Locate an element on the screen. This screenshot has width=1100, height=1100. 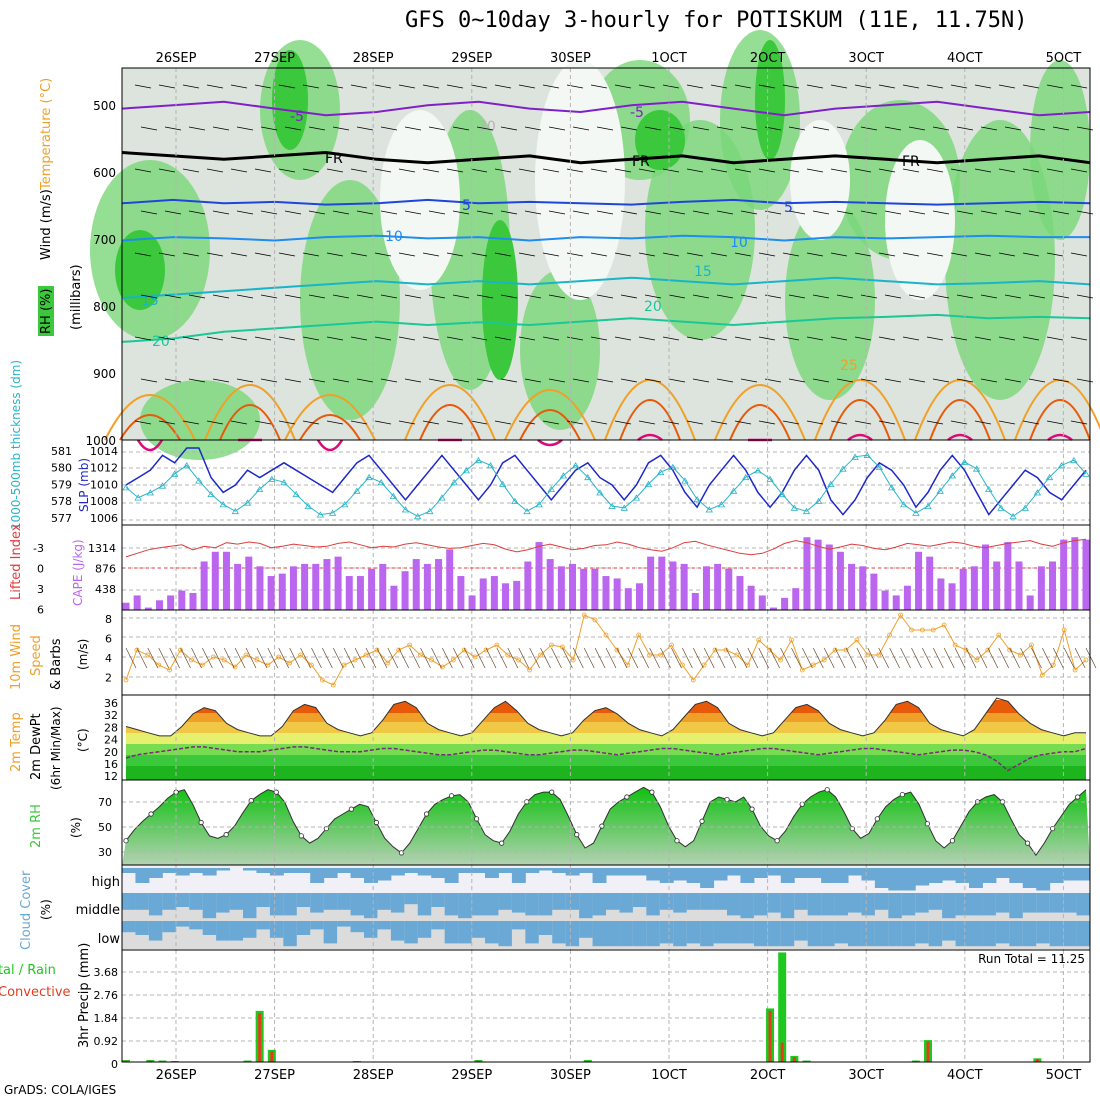
cloud-row-label-middle: middle is located at coordinates (98, 910).